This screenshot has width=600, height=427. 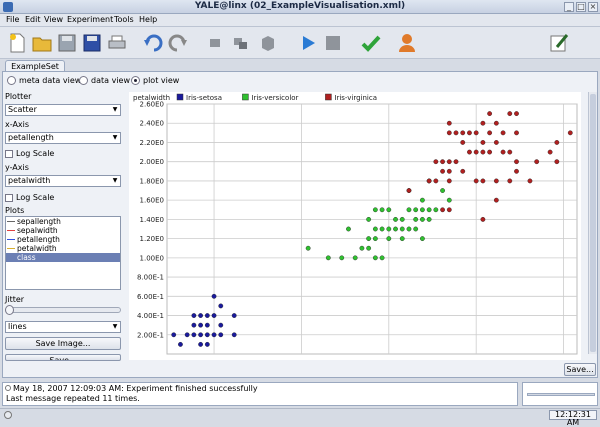 I want to click on menu-view: View, so click(x=53, y=19).